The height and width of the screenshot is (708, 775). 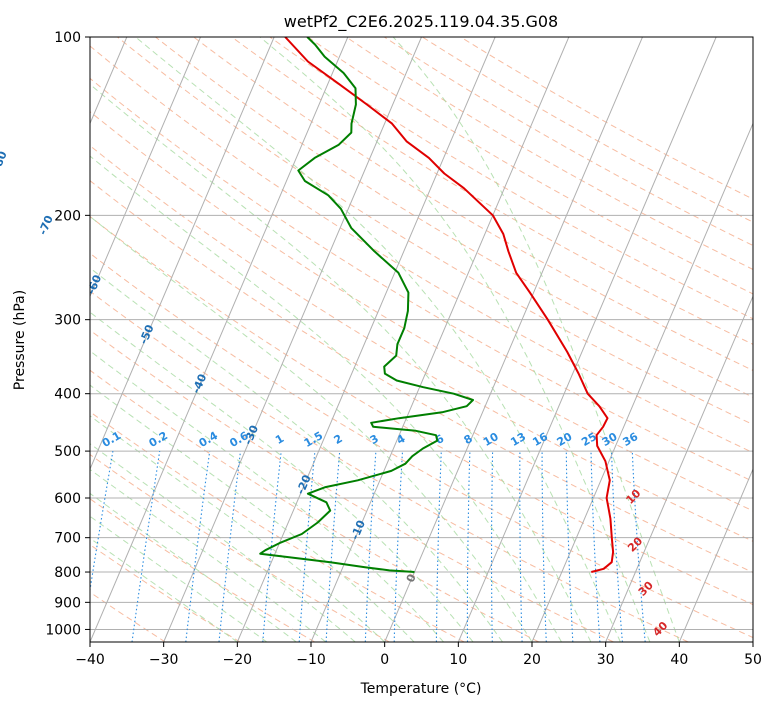 I want to click on y-tick-label: 900, so click(x=67, y=603).